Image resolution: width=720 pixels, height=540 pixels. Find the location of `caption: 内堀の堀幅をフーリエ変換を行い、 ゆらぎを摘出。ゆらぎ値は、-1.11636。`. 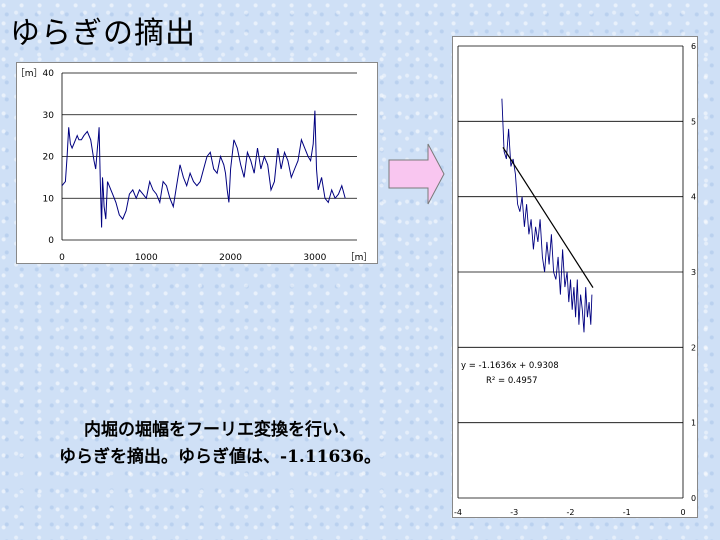

caption: 内堀の堀幅をフーリエ変換を行い、 ゆらぎを摘出。ゆらぎ値は、-1.11636。 is located at coordinates (220, 444).